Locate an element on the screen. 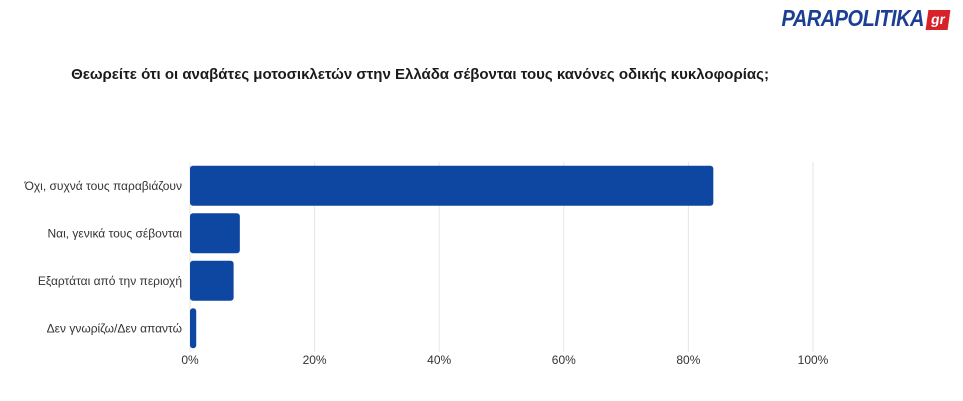 The width and height of the screenshot is (963, 401). x-tick-label: 40% is located at coordinates (439, 360).